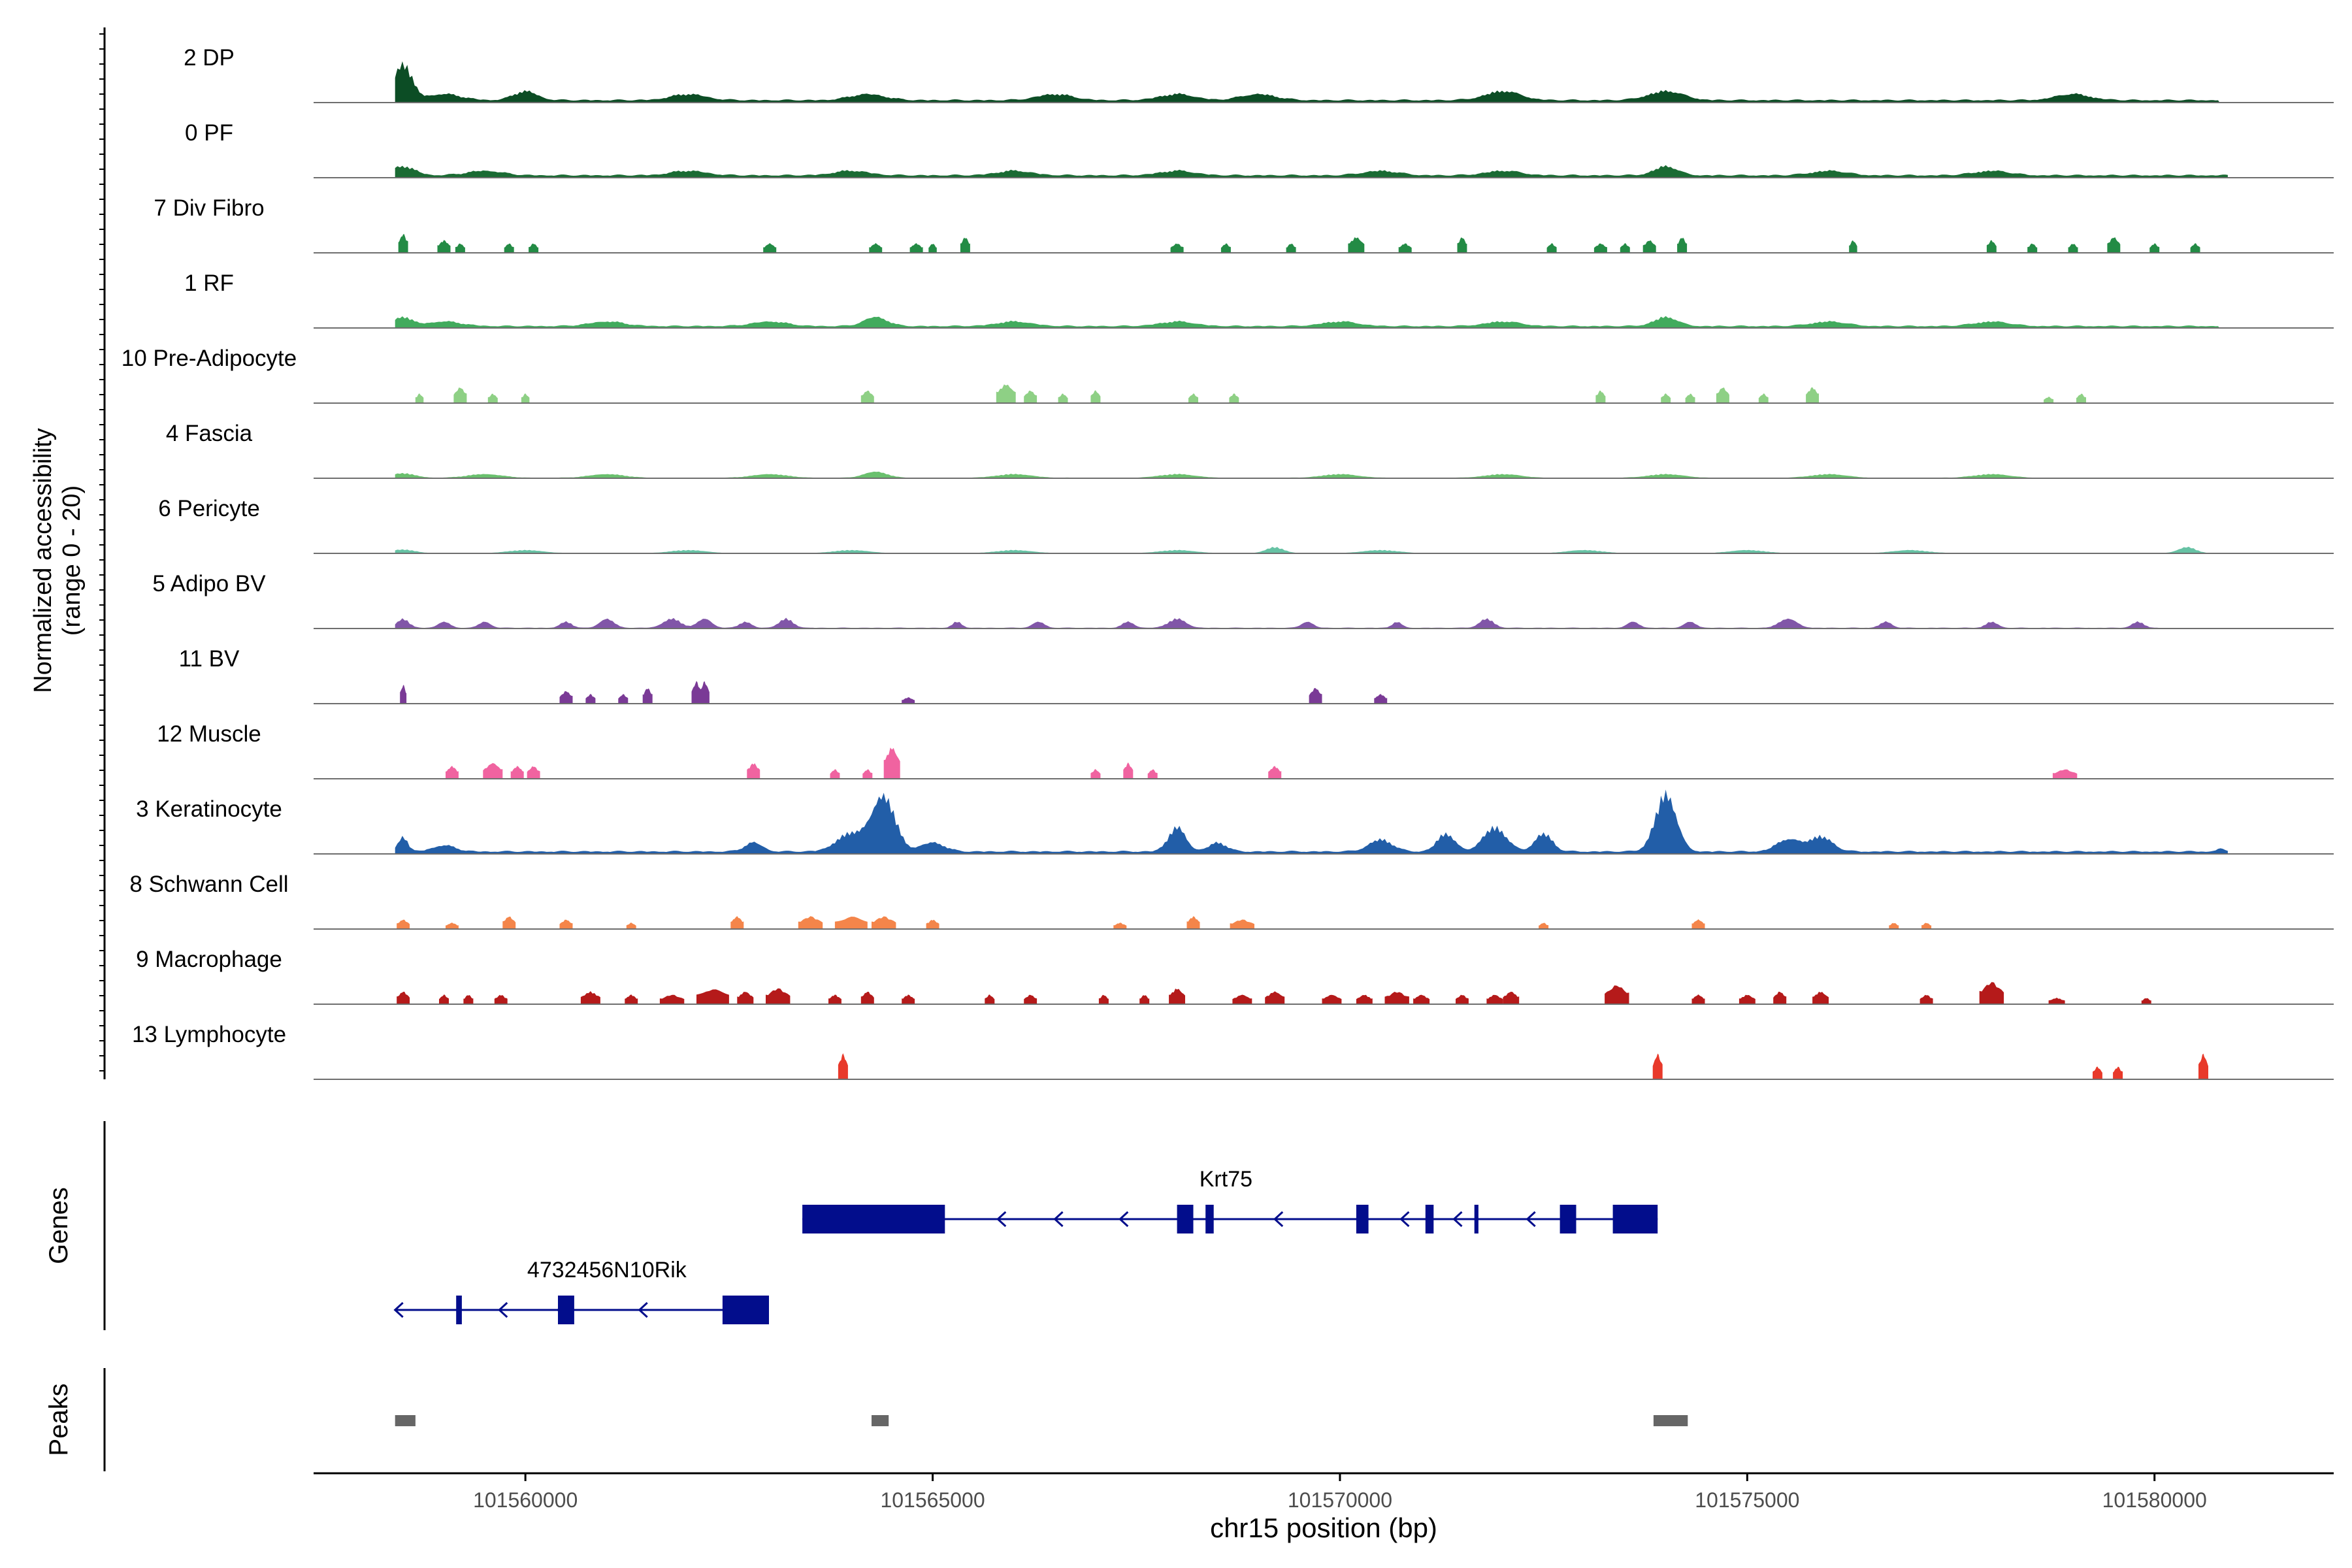 The image size is (2352, 1568). I want to click on peak-region, so click(405, 1420).